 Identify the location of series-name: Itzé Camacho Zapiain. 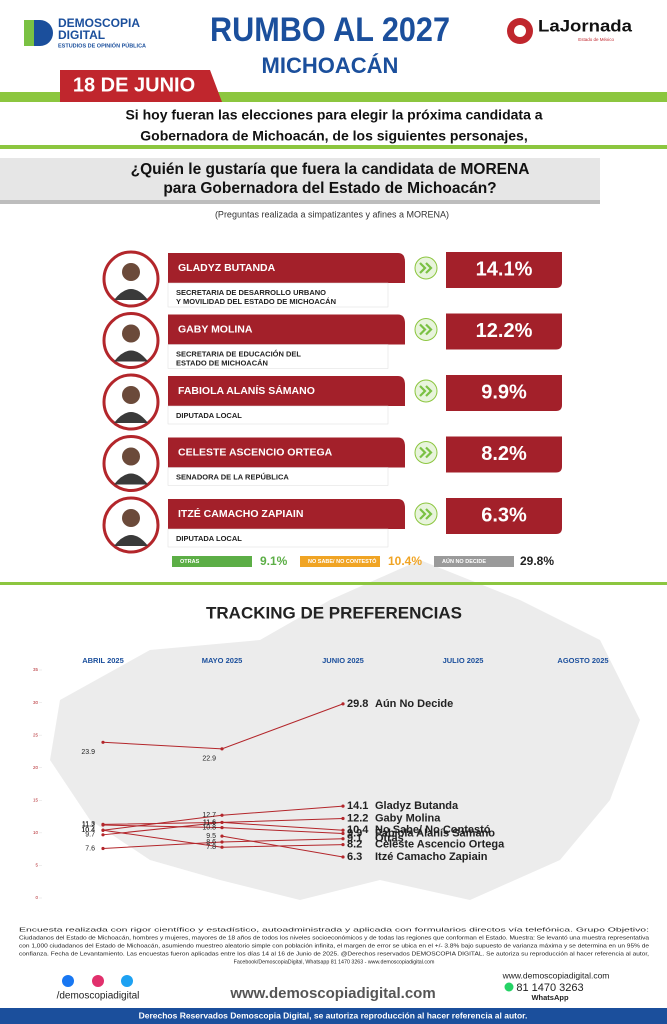
(431, 857).